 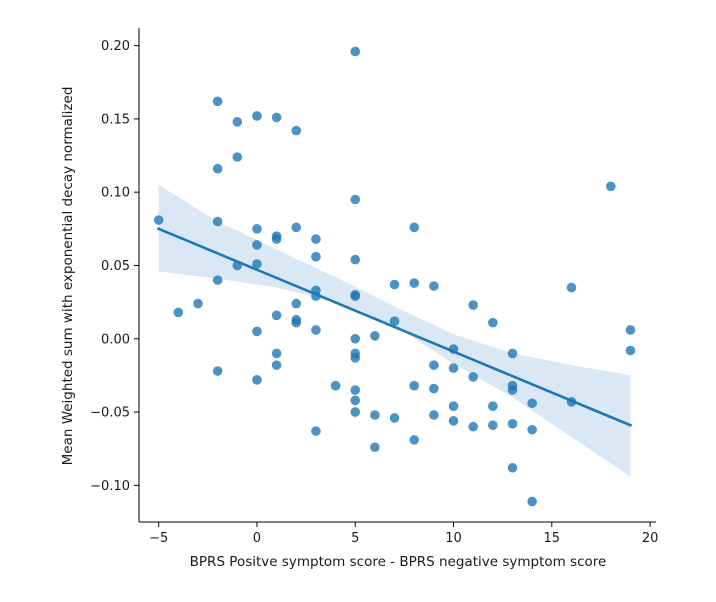 What do you see at coordinates (257, 538) in the screenshot?
I see `x-tick-label: 0` at bounding box center [257, 538].